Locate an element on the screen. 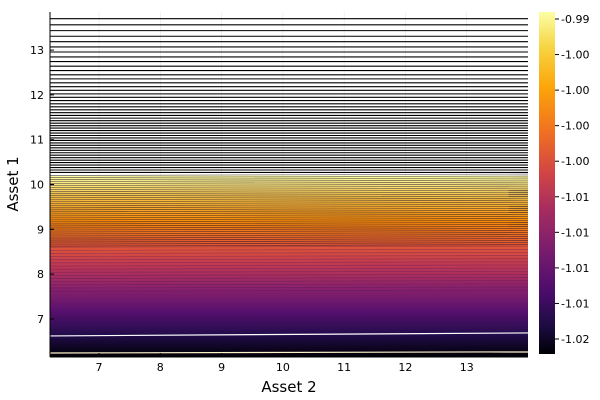  y-tick-label-2: 9 is located at coordinates (40, 229).